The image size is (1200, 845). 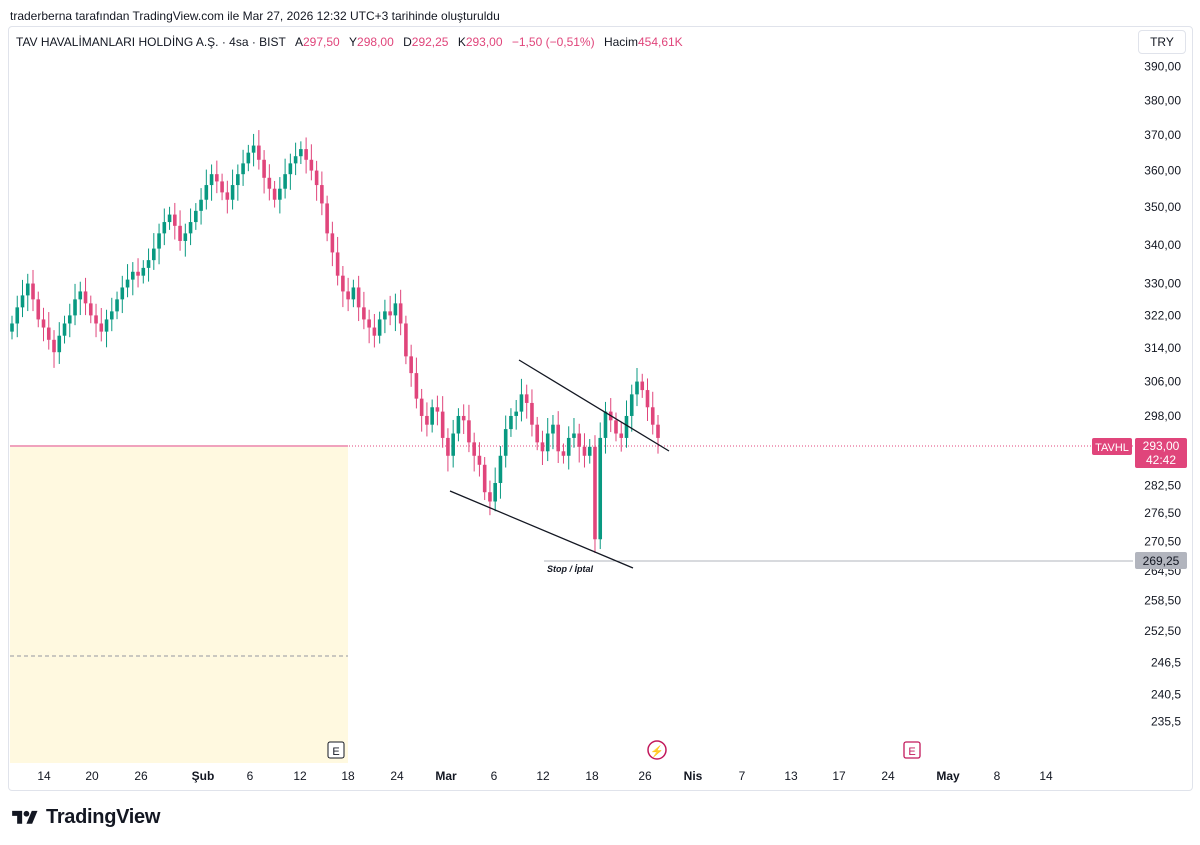 I want to click on stop-annotation: Stop / İptal, so click(x=570, y=569).